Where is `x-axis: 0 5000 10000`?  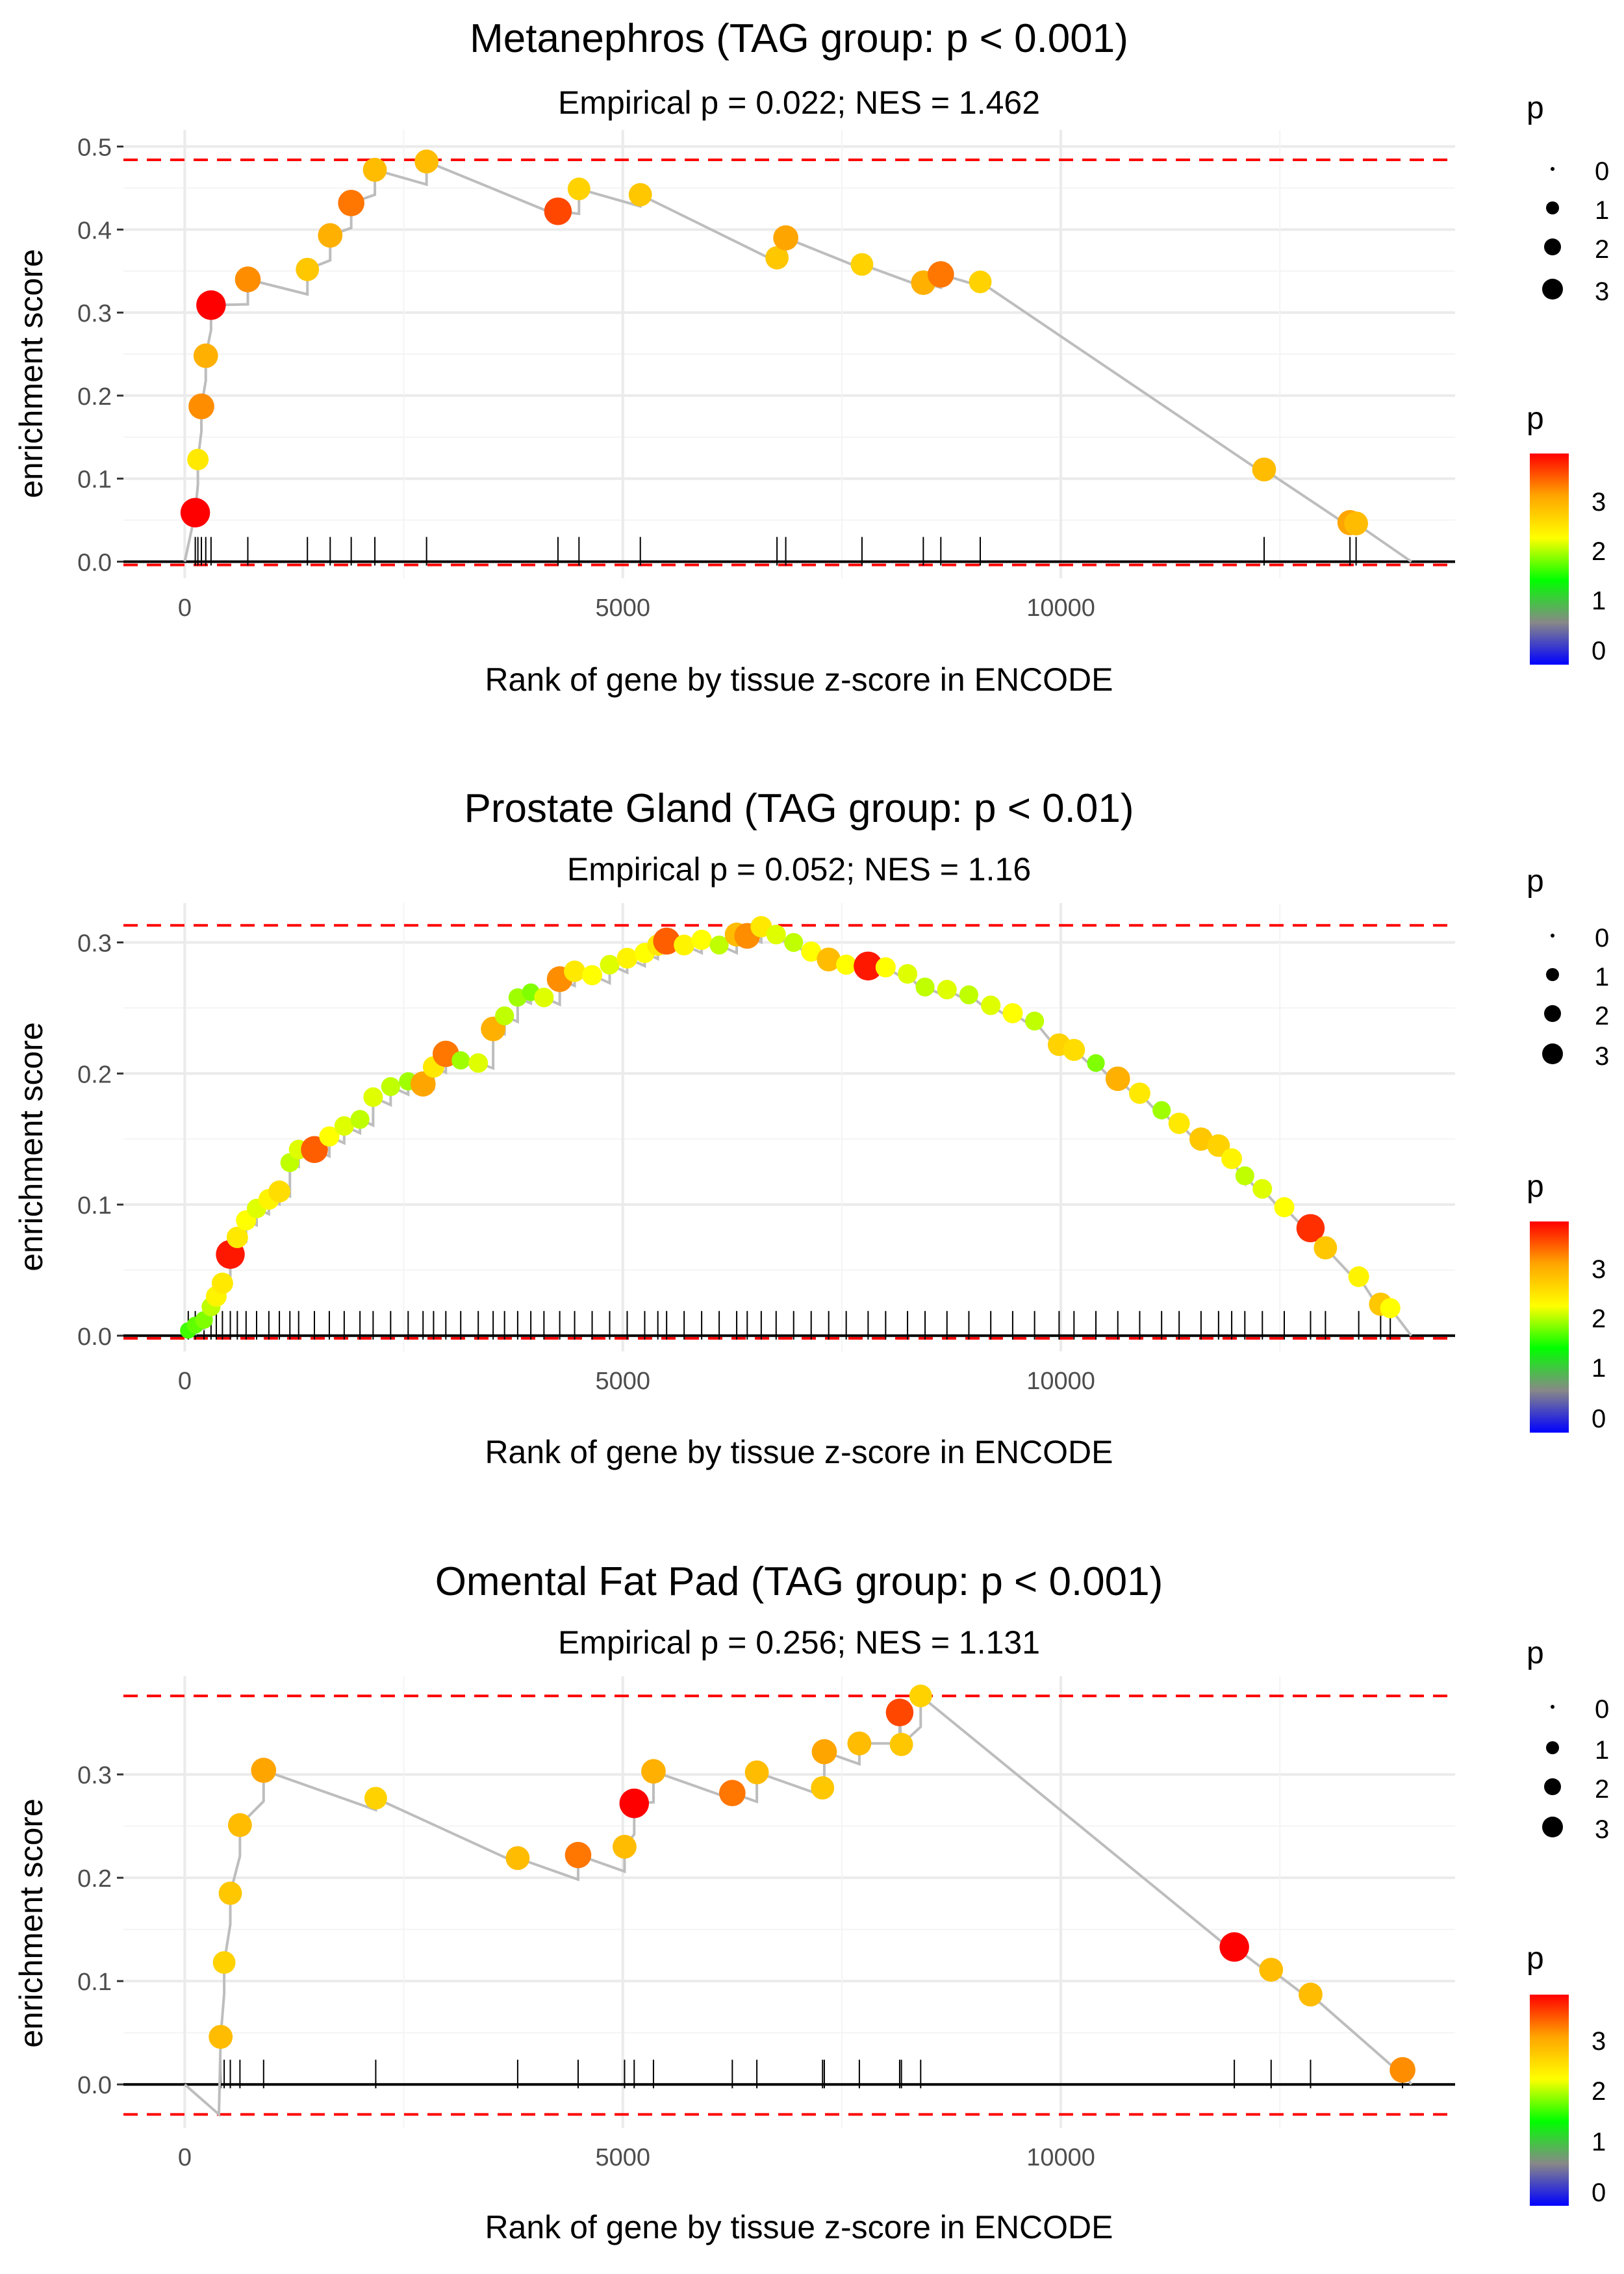
x-axis: 0 5000 10000 is located at coordinates (636, 2157).